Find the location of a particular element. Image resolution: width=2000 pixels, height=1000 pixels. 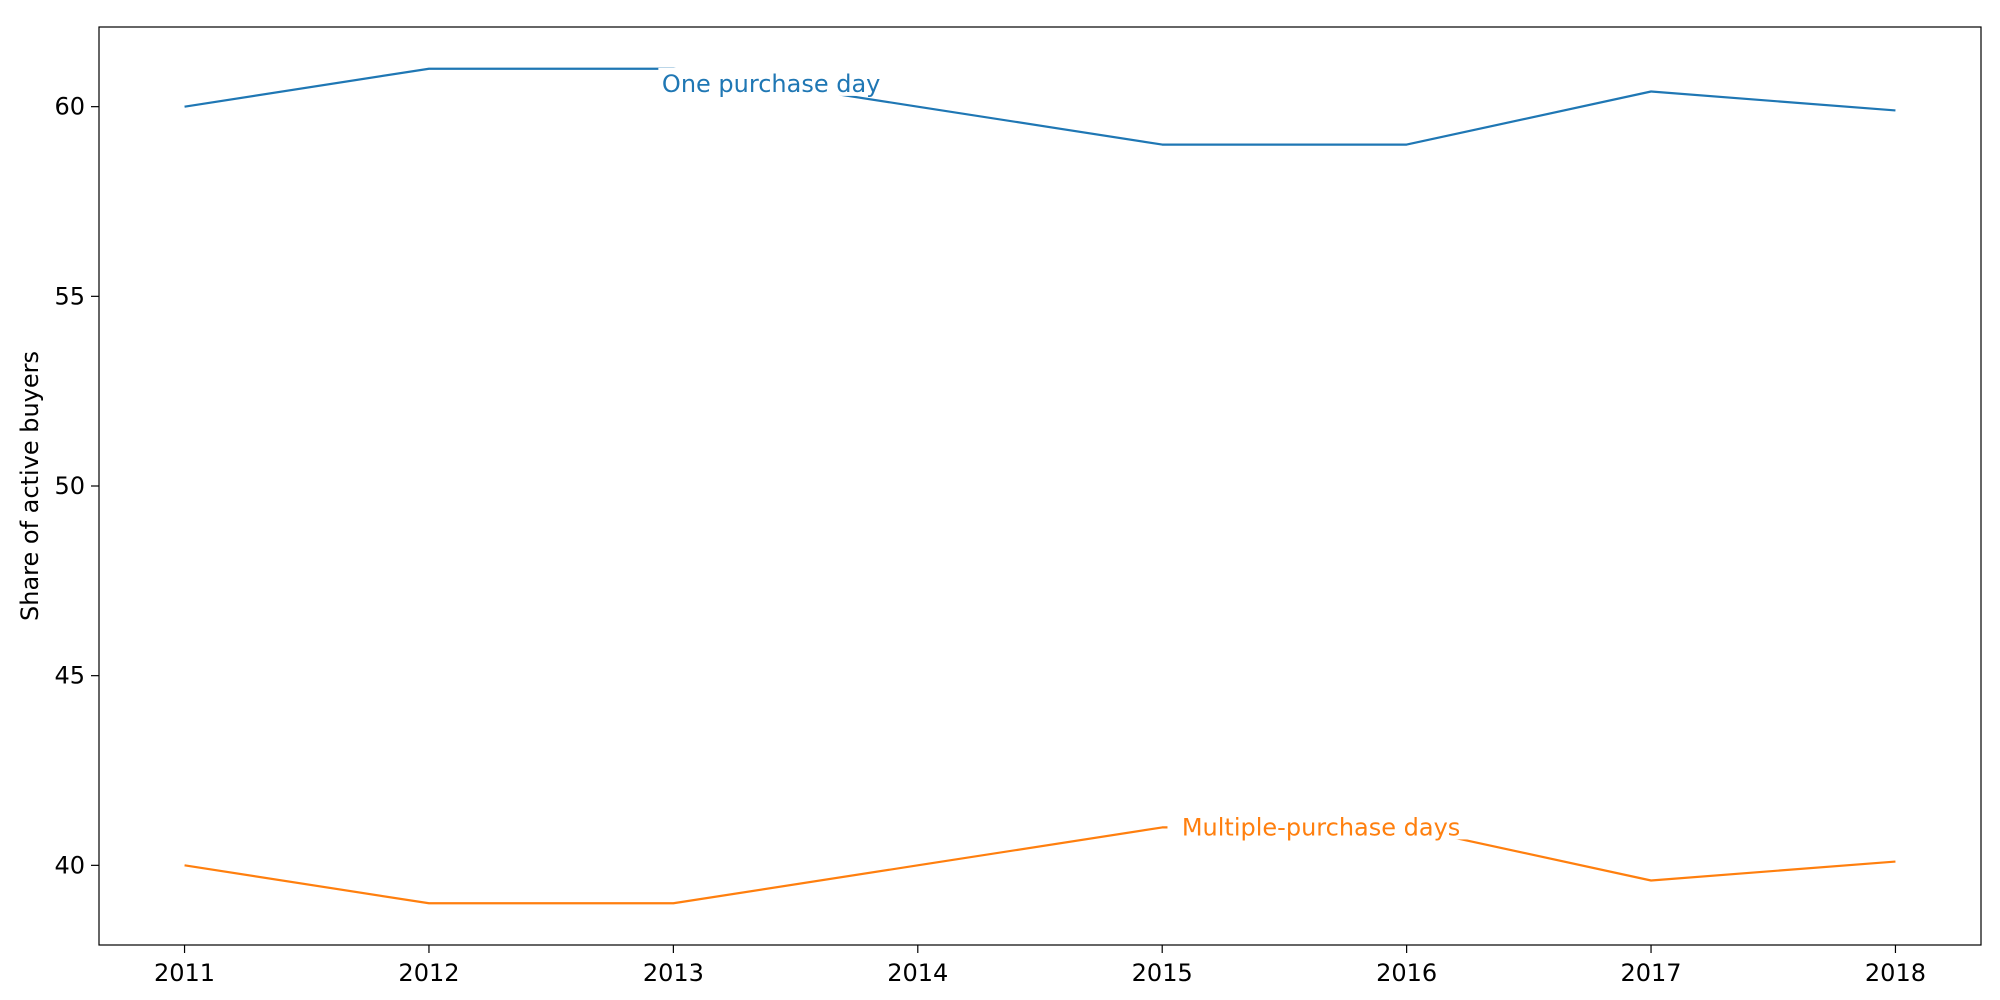

y-tick-label: 60 is located at coordinates (69, 107).